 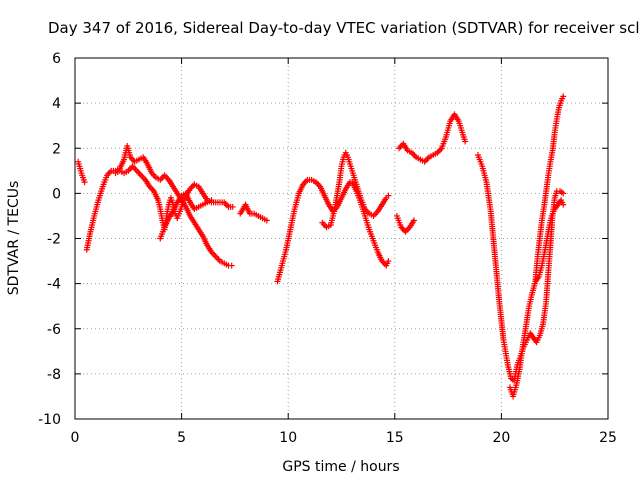 What do you see at coordinates (501, 438) in the screenshot?
I see `x-tick-label: 20` at bounding box center [501, 438].